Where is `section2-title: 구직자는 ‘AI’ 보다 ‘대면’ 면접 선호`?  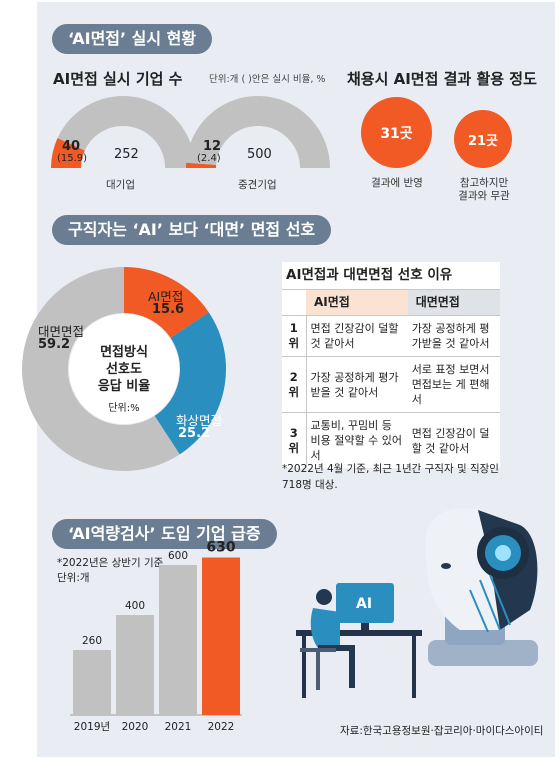 section2-title: 구직자는 ‘AI’ 보다 ‘대면’ 면접 선호 is located at coordinates (192, 230).